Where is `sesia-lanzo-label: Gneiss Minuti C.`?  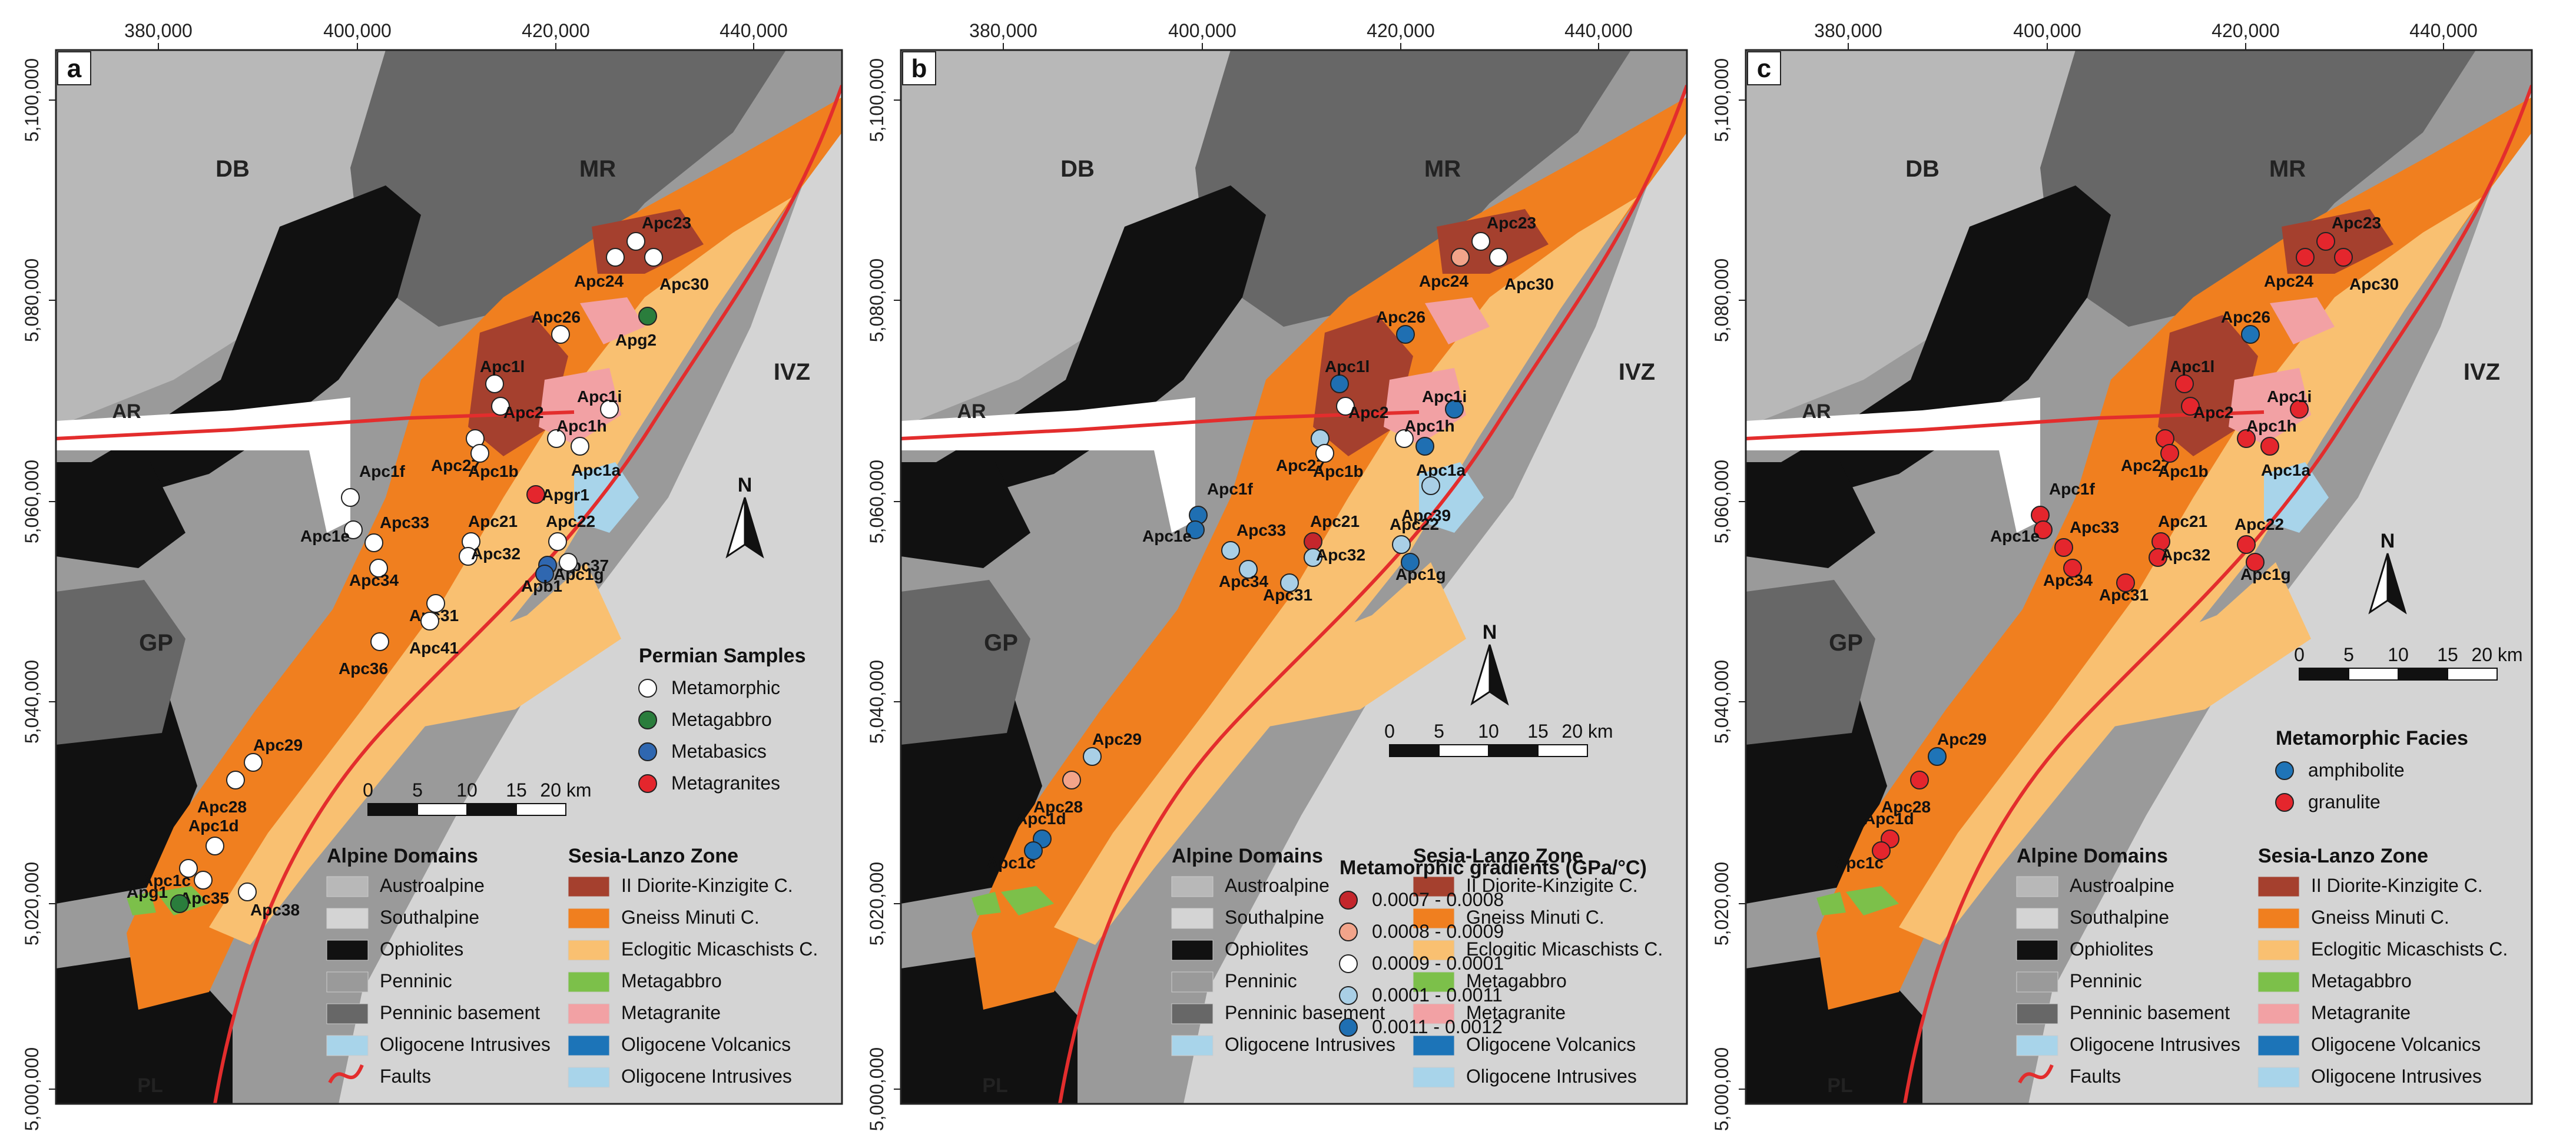 sesia-lanzo-label: Gneiss Minuti C. is located at coordinates (690, 918).